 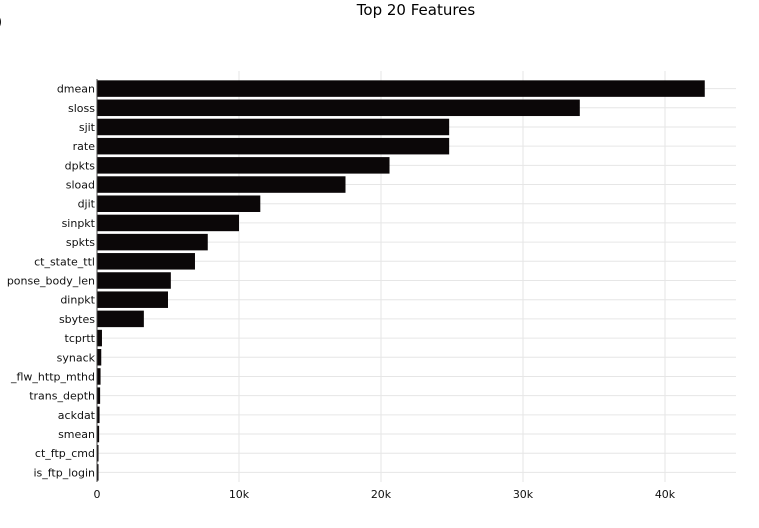 What do you see at coordinates (179, 203) in the screenshot?
I see `bar-djit` at bounding box center [179, 203].